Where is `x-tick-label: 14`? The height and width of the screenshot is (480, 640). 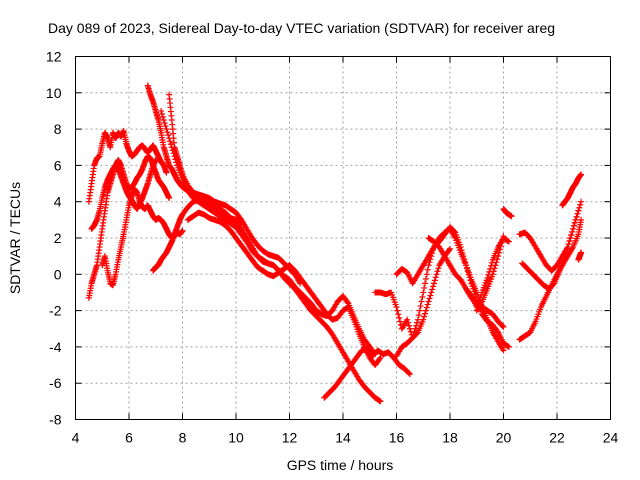
x-tick-label: 14 is located at coordinates (343, 438).